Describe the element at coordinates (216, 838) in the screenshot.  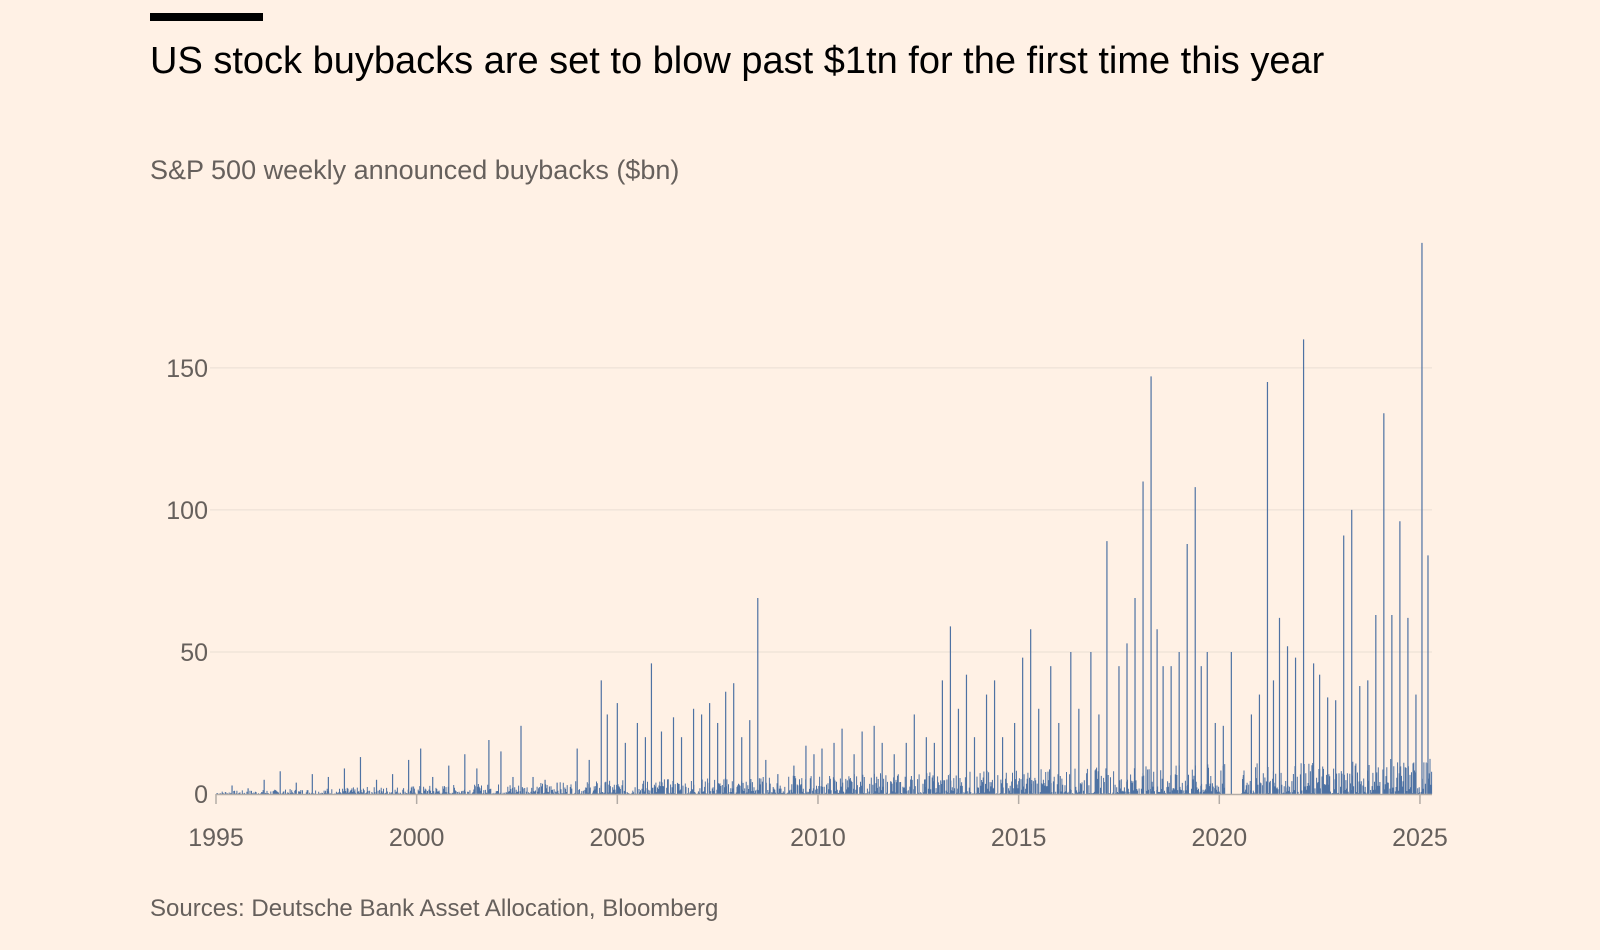
I see `x-tick-label: 1995` at that location.